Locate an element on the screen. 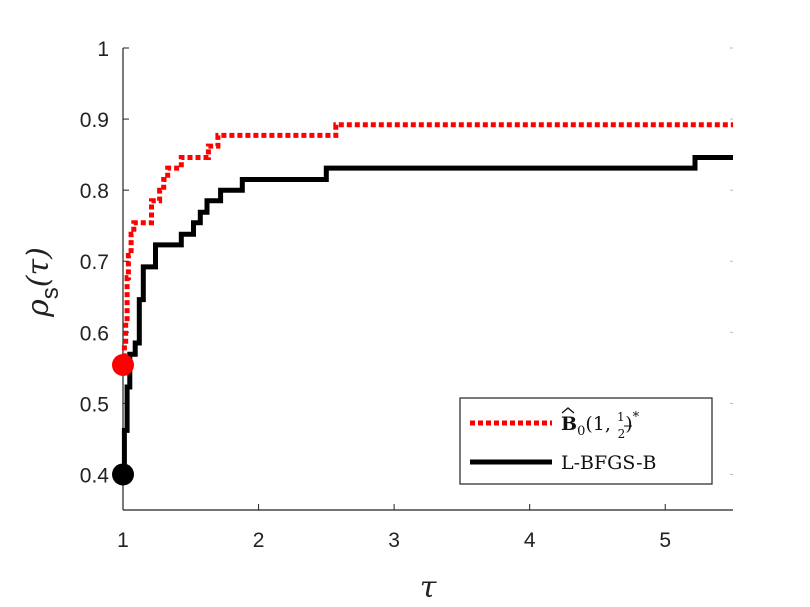 The image size is (810, 607). legend-hat is located at coordinates (568, 410).